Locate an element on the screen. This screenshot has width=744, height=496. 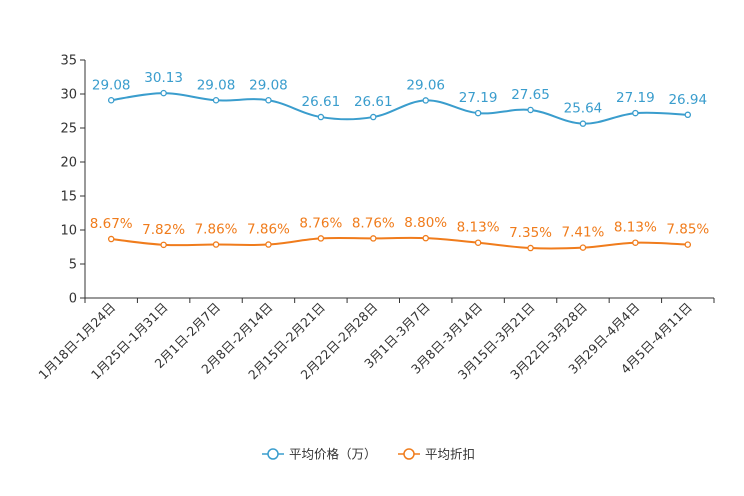
legend-item-2: 平均折扣 is located at coordinates (436, 454).